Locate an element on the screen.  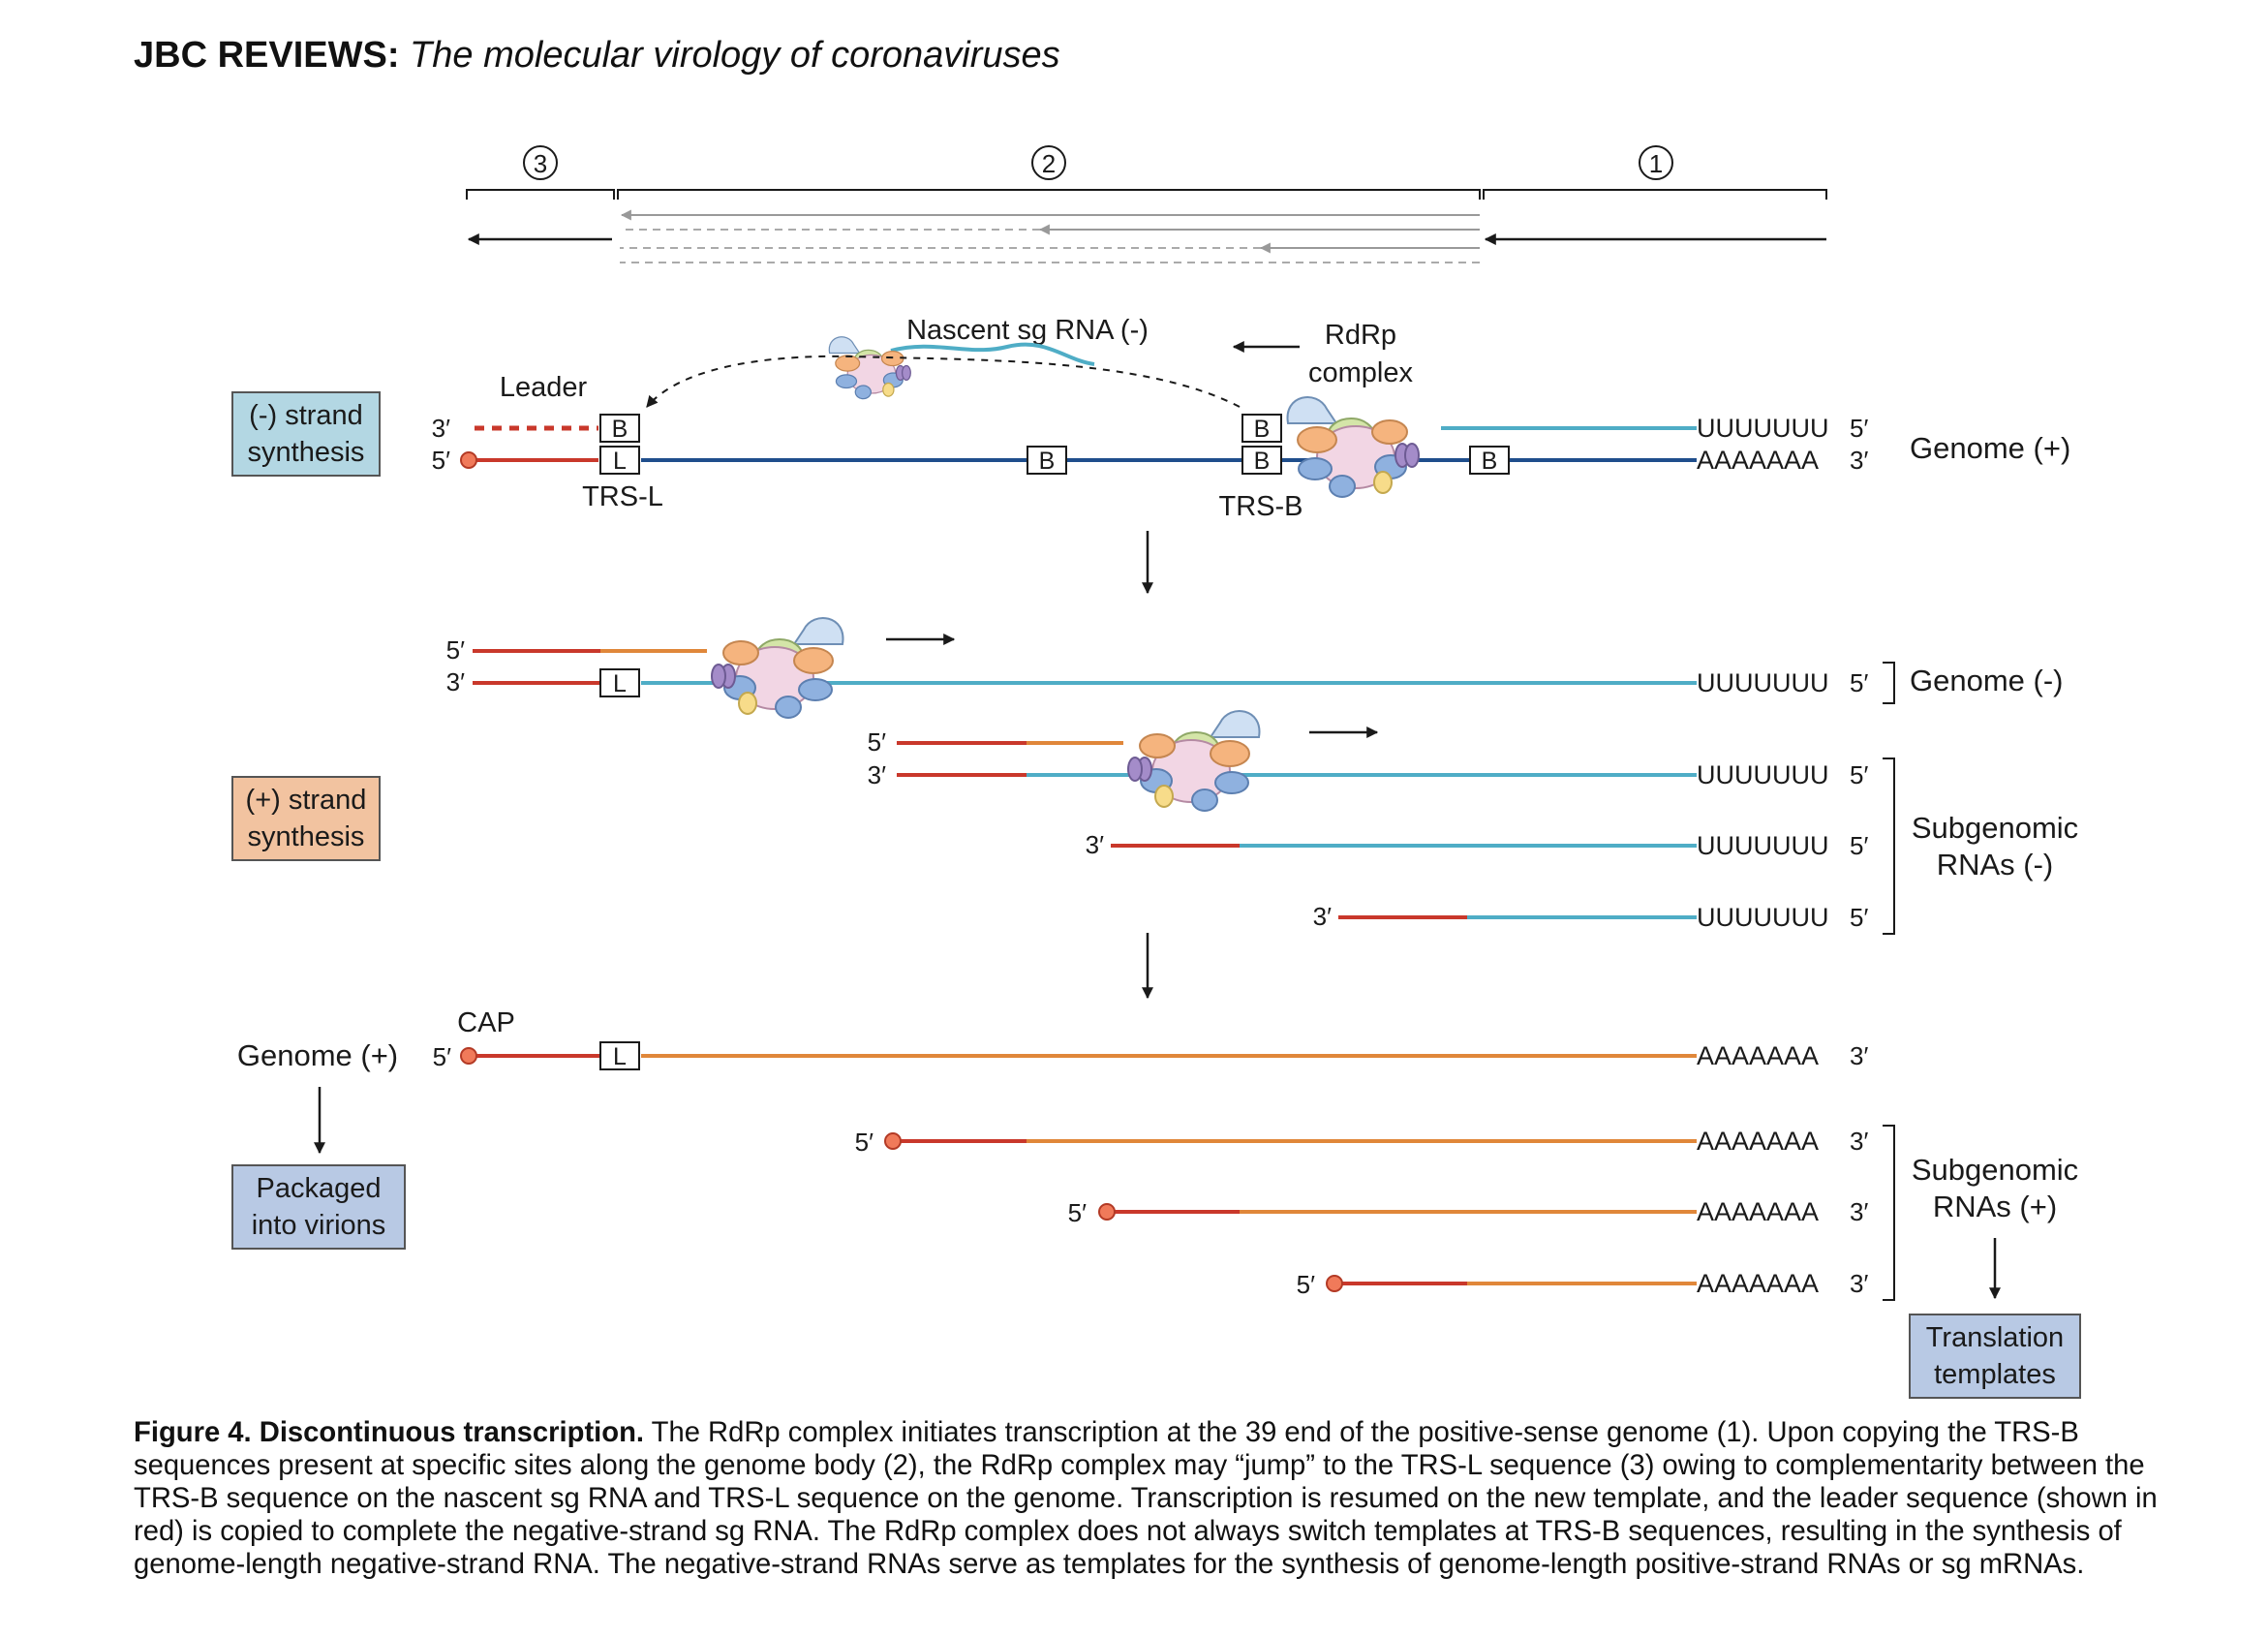
svg-text: templates is located at coordinates (1995, 1375).